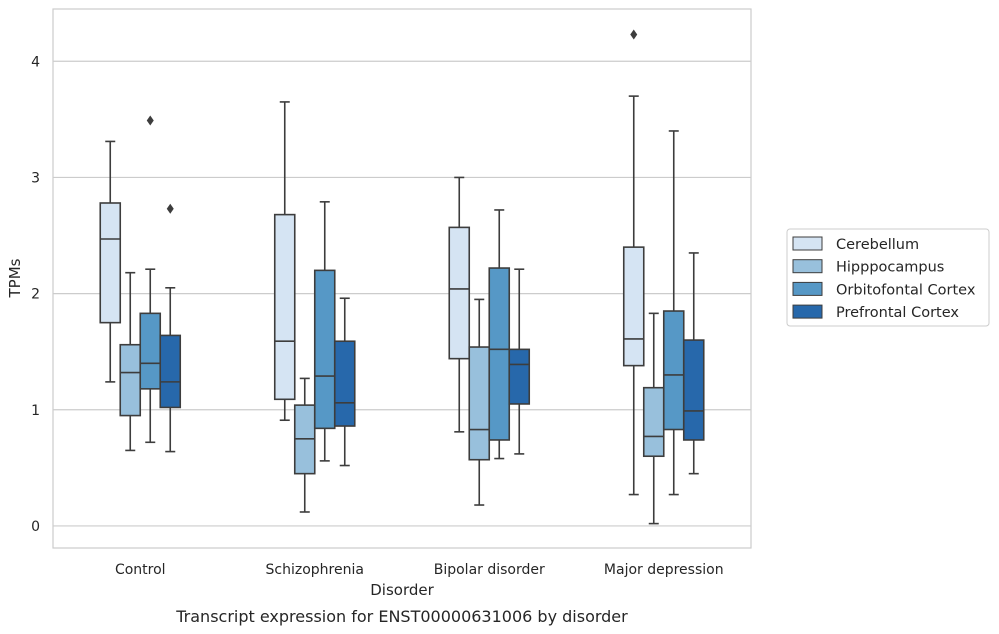 The width and height of the screenshot is (999, 634). I want to click on x-axis-label: Disorder, so click(402, 590).